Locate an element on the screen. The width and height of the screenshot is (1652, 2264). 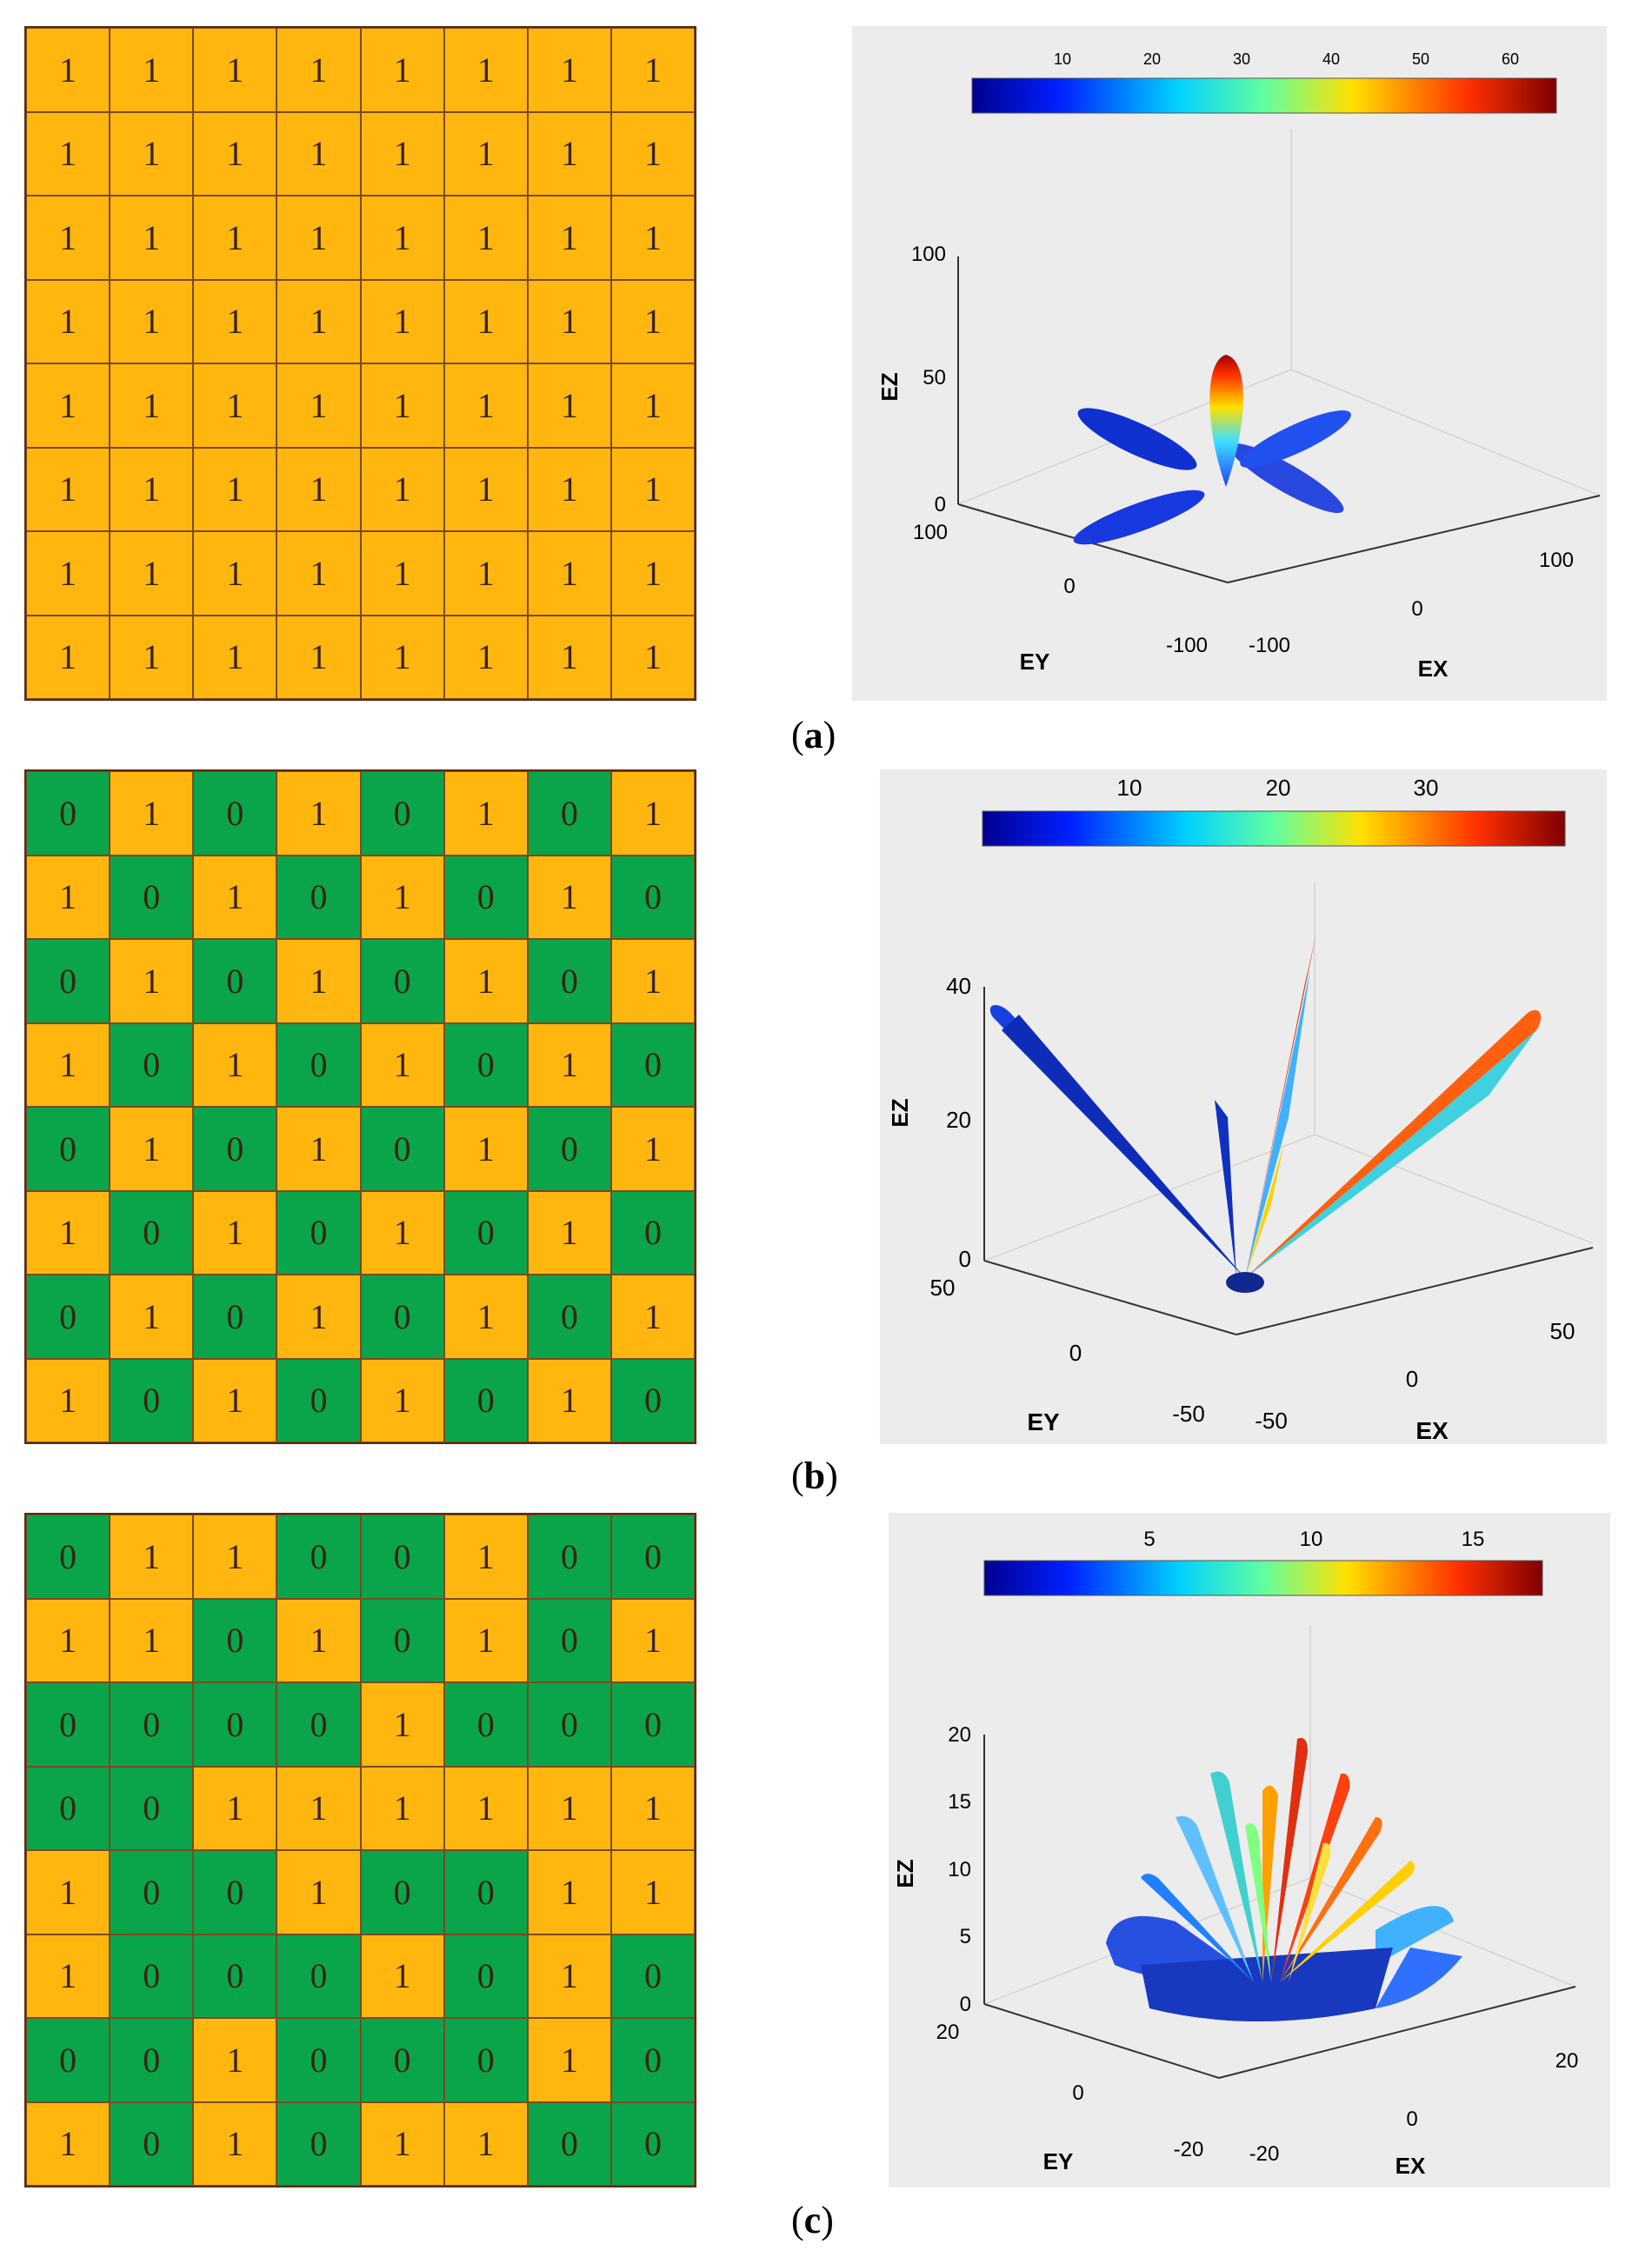
caption-c: (c) is located at coordinates (812, 2220).